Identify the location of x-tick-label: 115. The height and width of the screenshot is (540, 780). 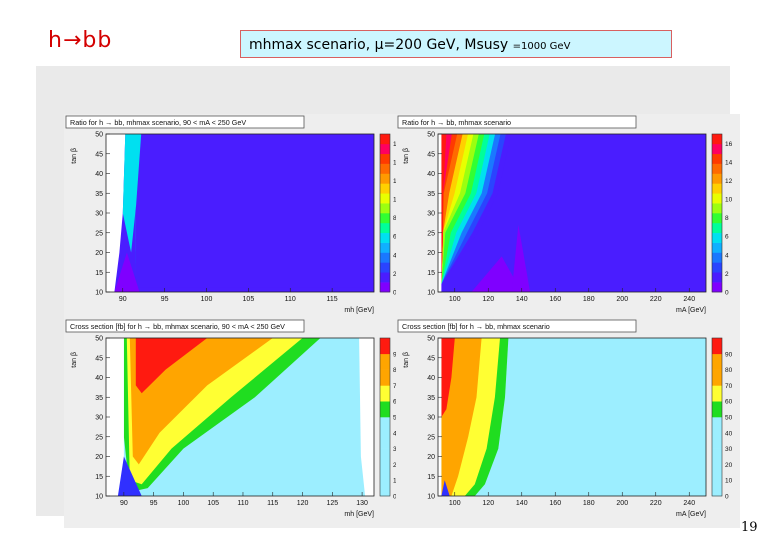
(332, 299).